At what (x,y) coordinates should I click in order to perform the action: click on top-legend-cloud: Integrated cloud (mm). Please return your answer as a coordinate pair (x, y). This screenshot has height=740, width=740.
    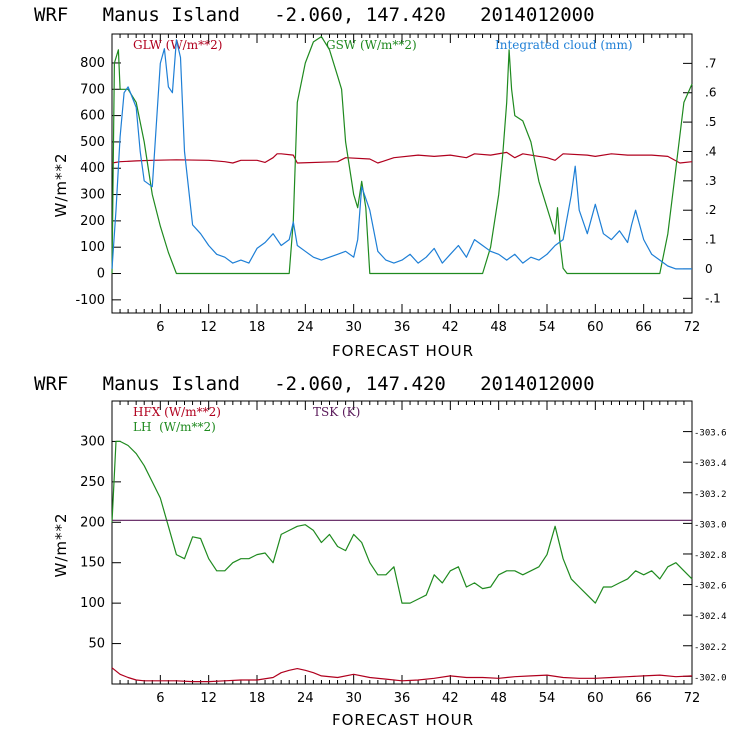
    Looking at the image, I should click on (564, 45).